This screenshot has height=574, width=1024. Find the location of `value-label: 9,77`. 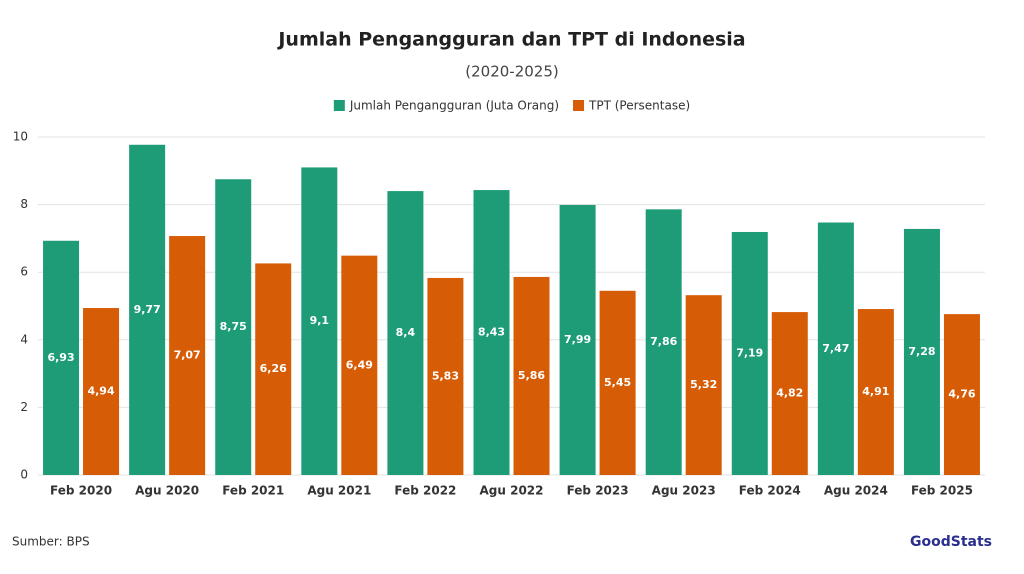

value-label: 9,77 is located at coordinates (147, 309).